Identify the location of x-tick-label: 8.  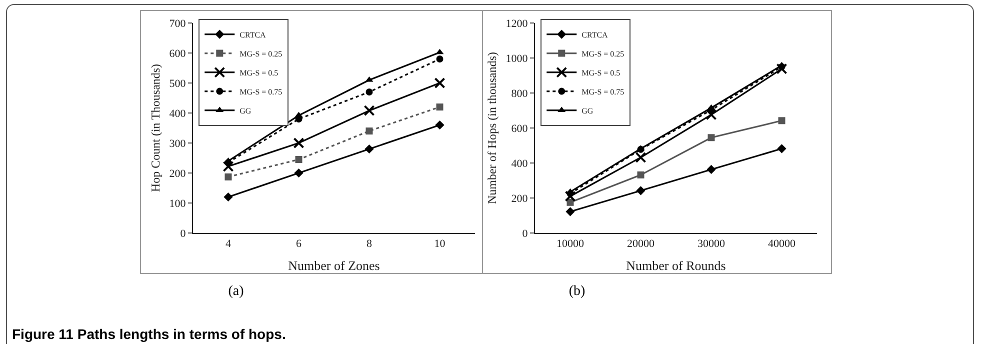
(369, 244).